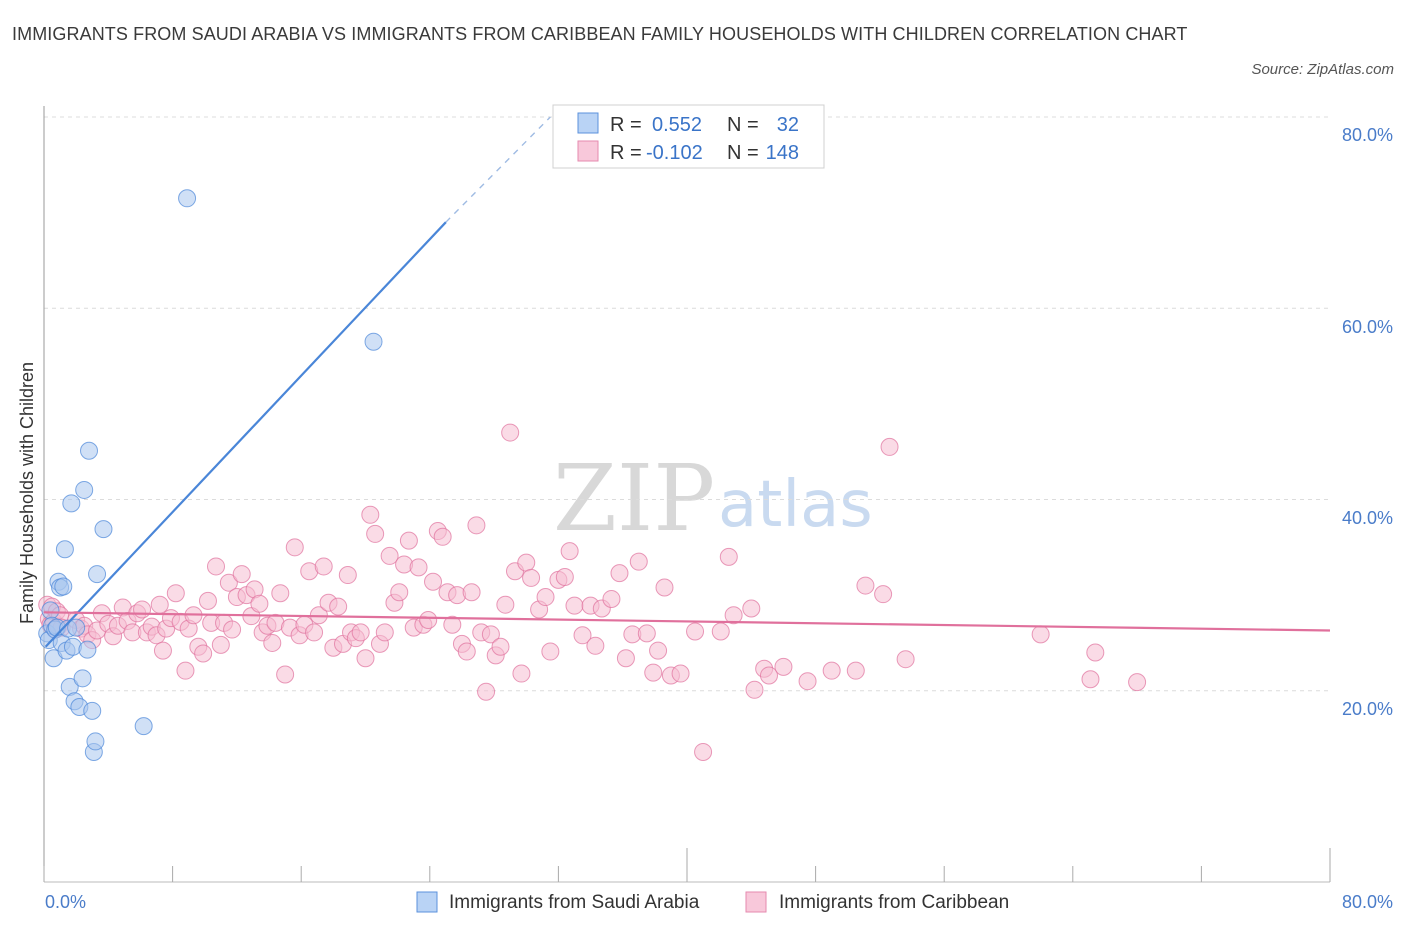  Describe the element at coordinates (245, 434) in the screenshot. I see `saudi-trend-line` at that location.